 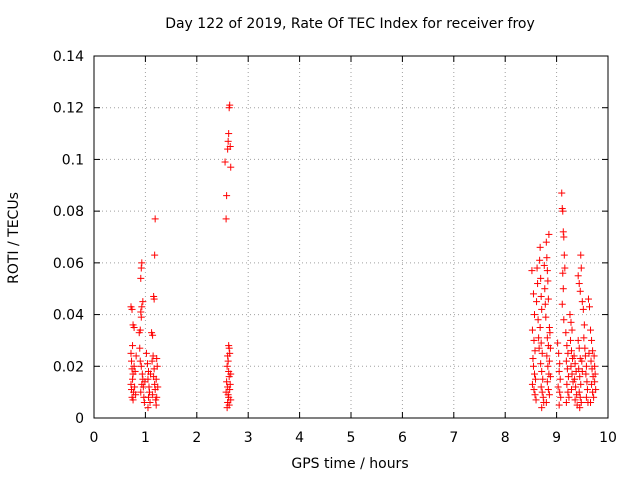 What do you see at coordinates (145, 438) in the screenshot?
I see `x-tick-label: 1` at bounding box center [145, 438].